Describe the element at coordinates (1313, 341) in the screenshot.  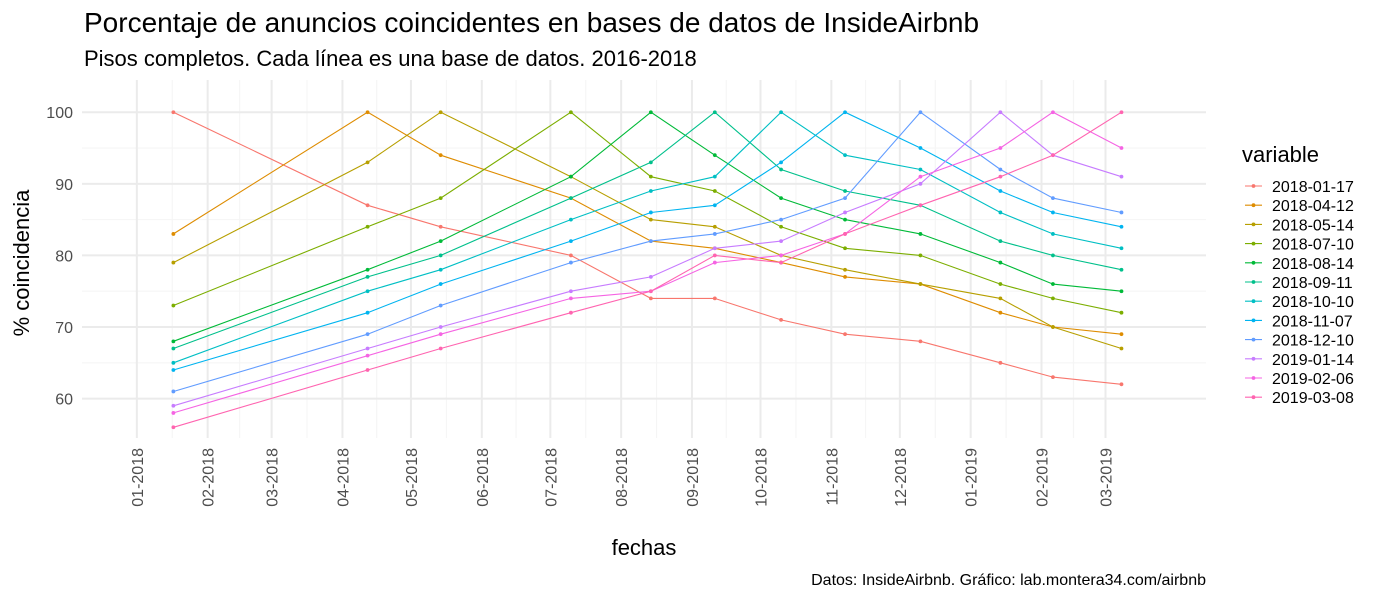
I see `legend-label: 2018-12-10` at that location.